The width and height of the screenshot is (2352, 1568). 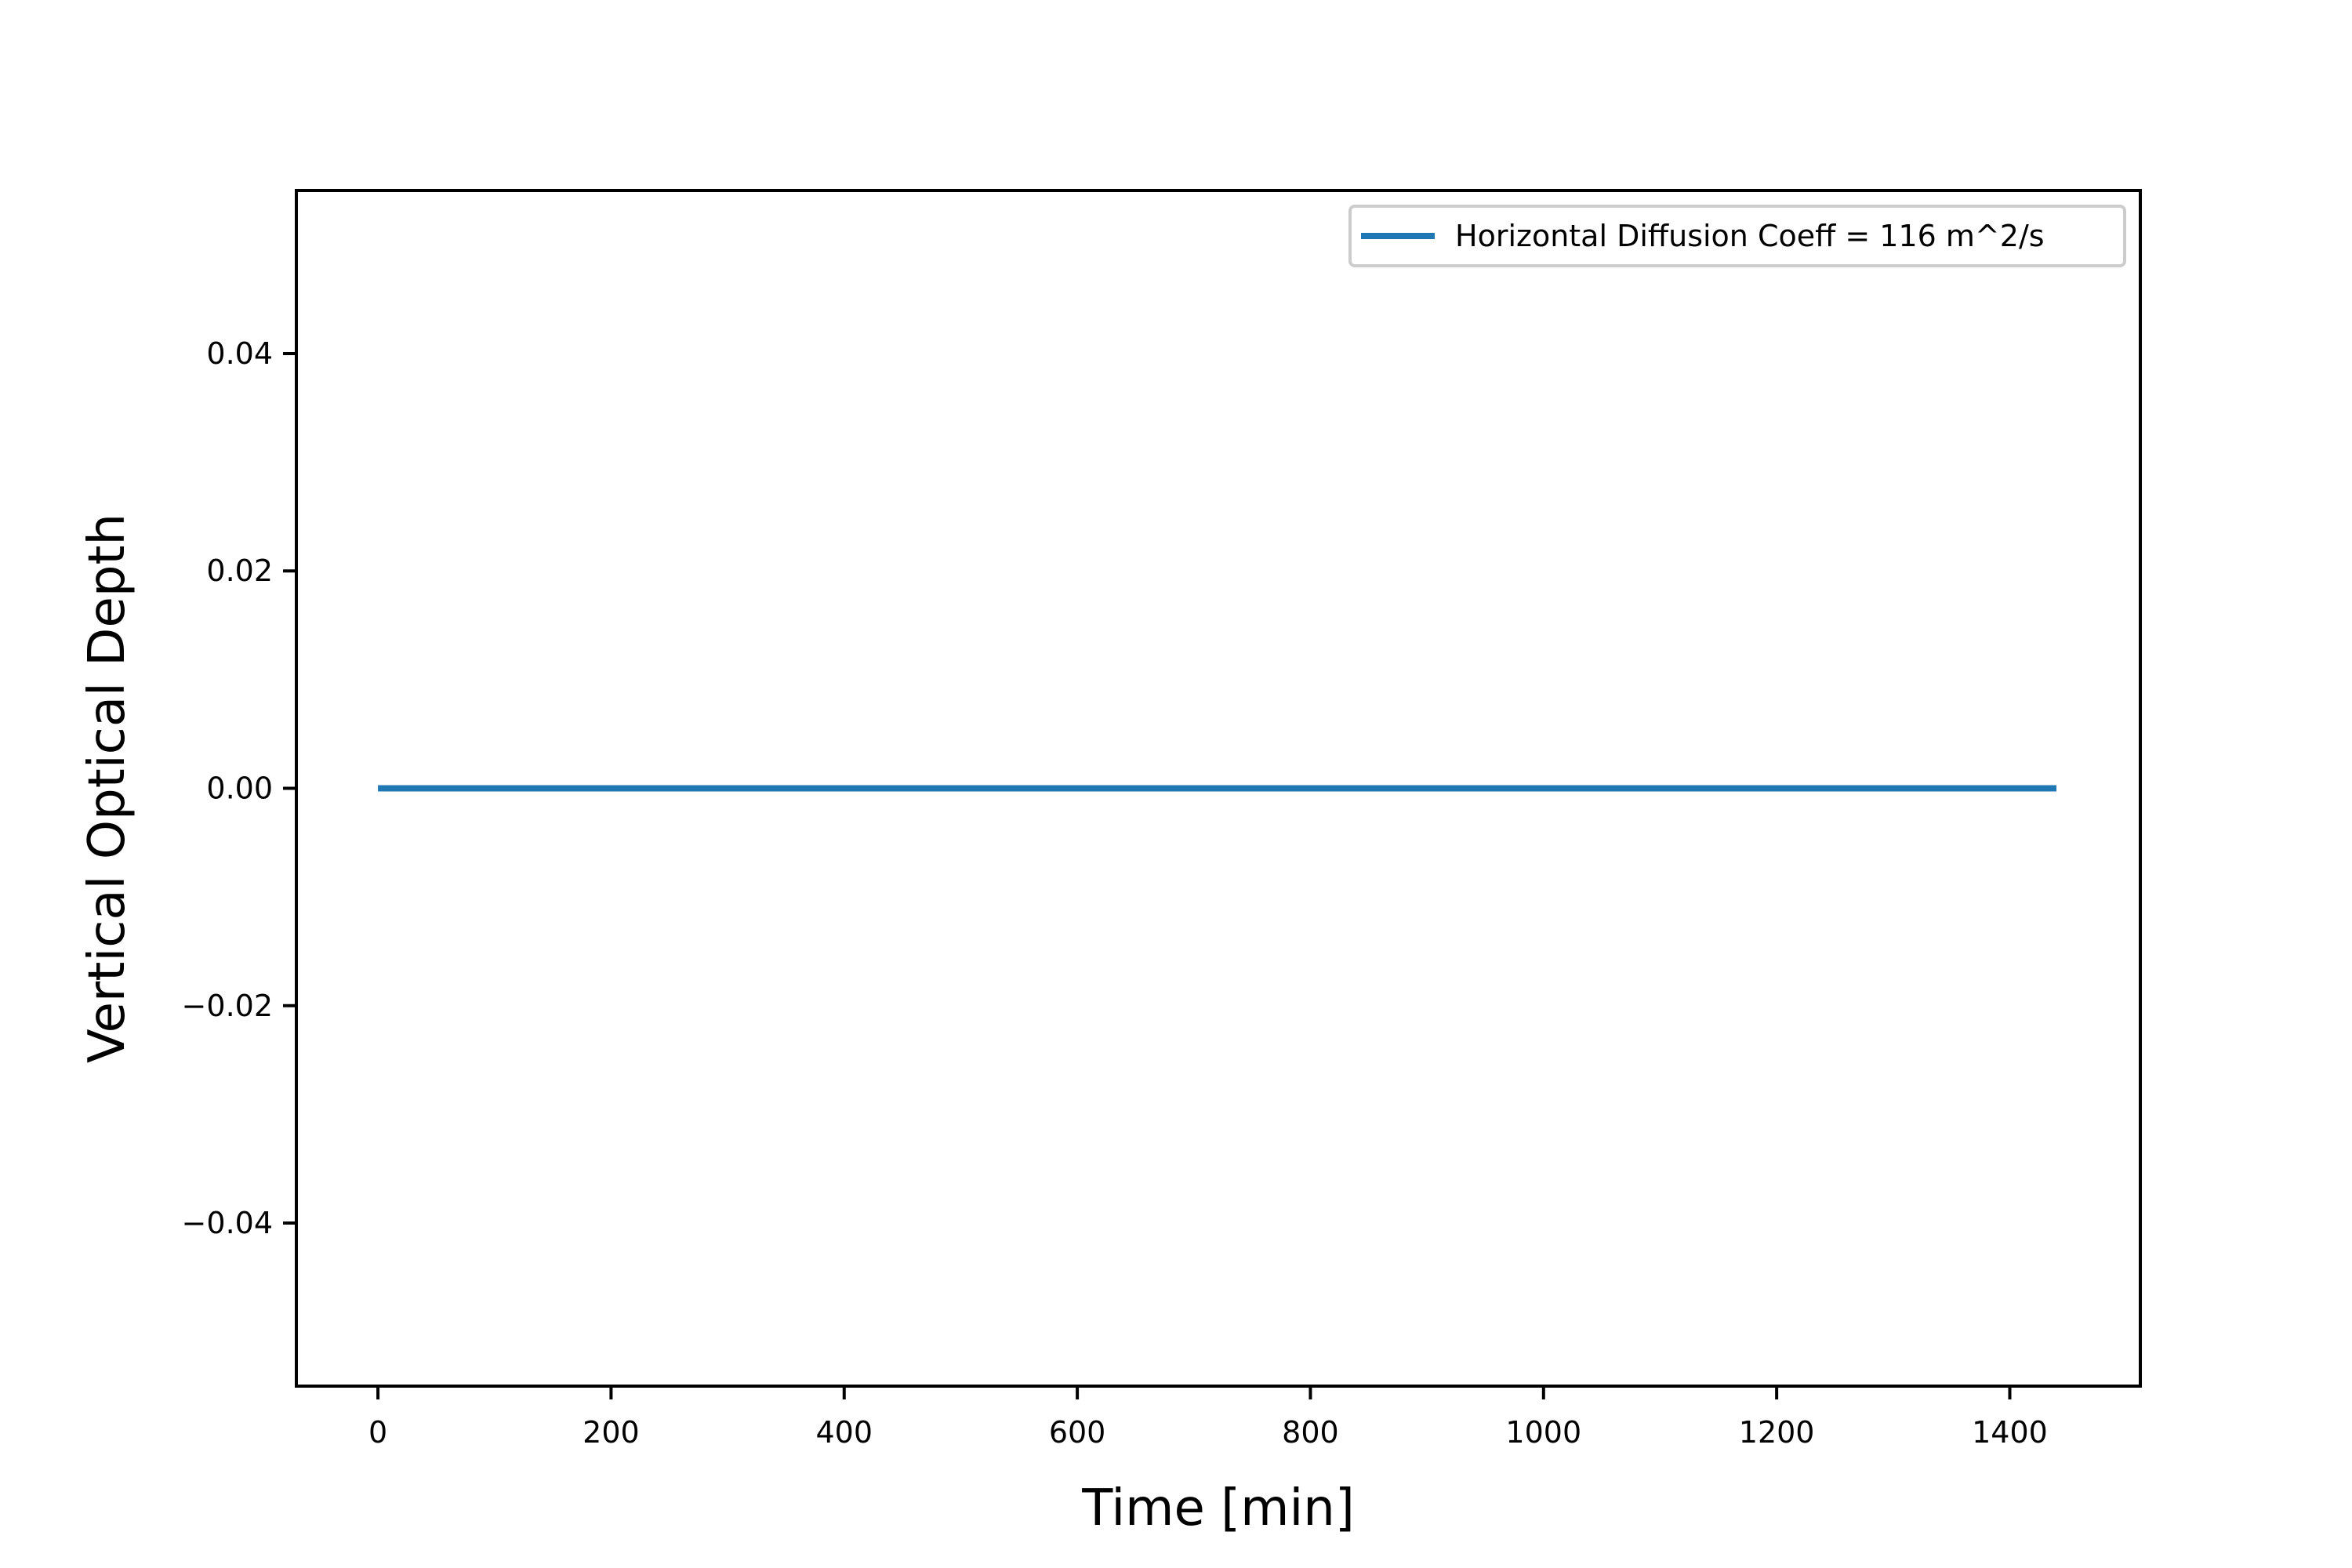 I want to click on x-tick-label: 200, so click(x=611, y=1432).